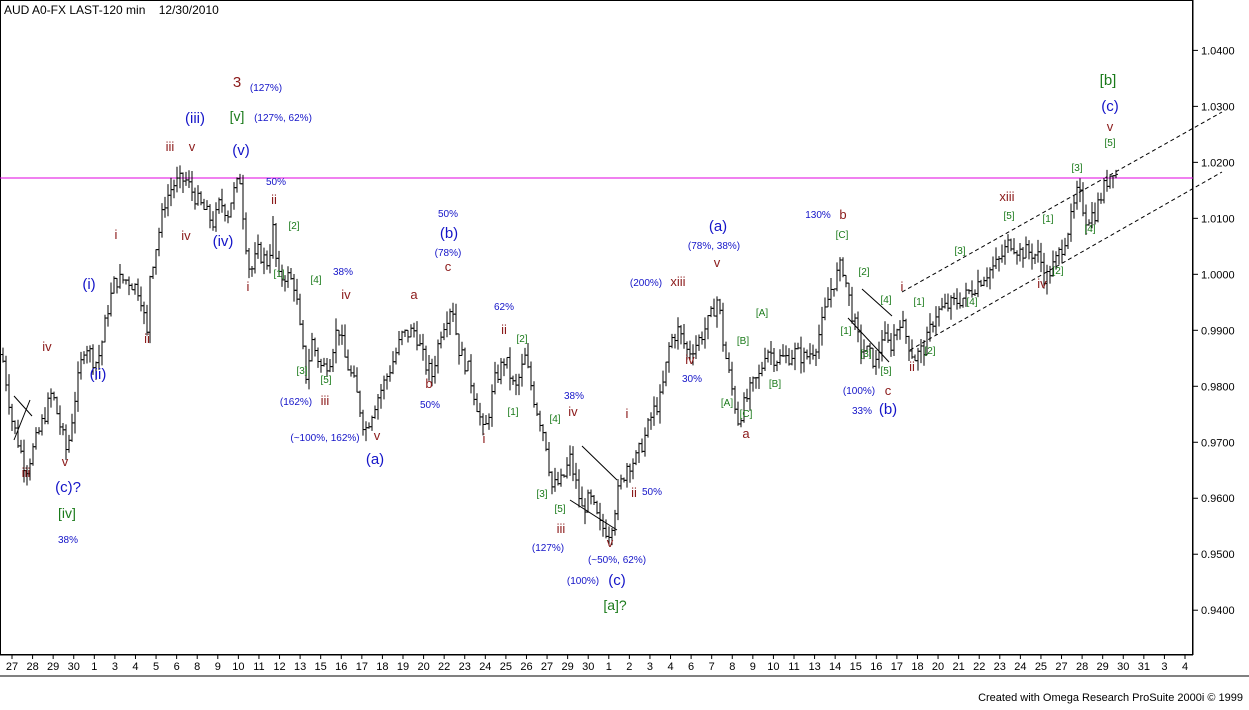 This screenshot has width=1249, height=710. I want to click on x-tick-label: 5, so click(156, 667).